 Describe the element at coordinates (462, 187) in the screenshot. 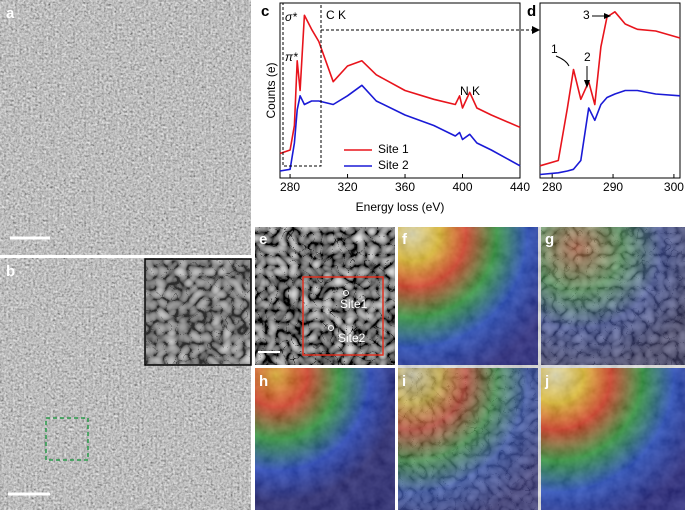

I see `x-tick-label: 400` at that location.